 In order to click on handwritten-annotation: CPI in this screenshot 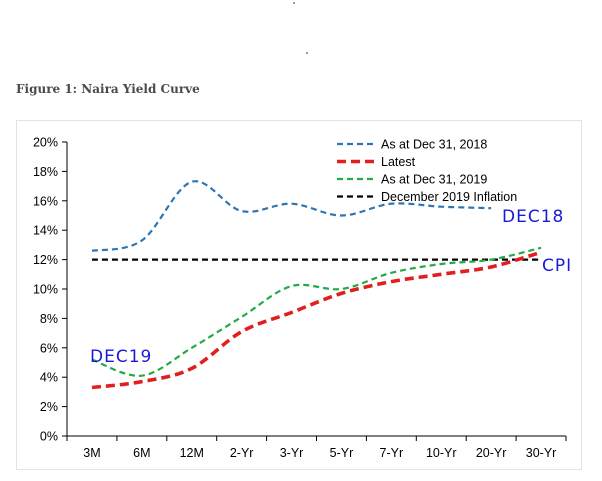, I will do `click(557, 266)`.